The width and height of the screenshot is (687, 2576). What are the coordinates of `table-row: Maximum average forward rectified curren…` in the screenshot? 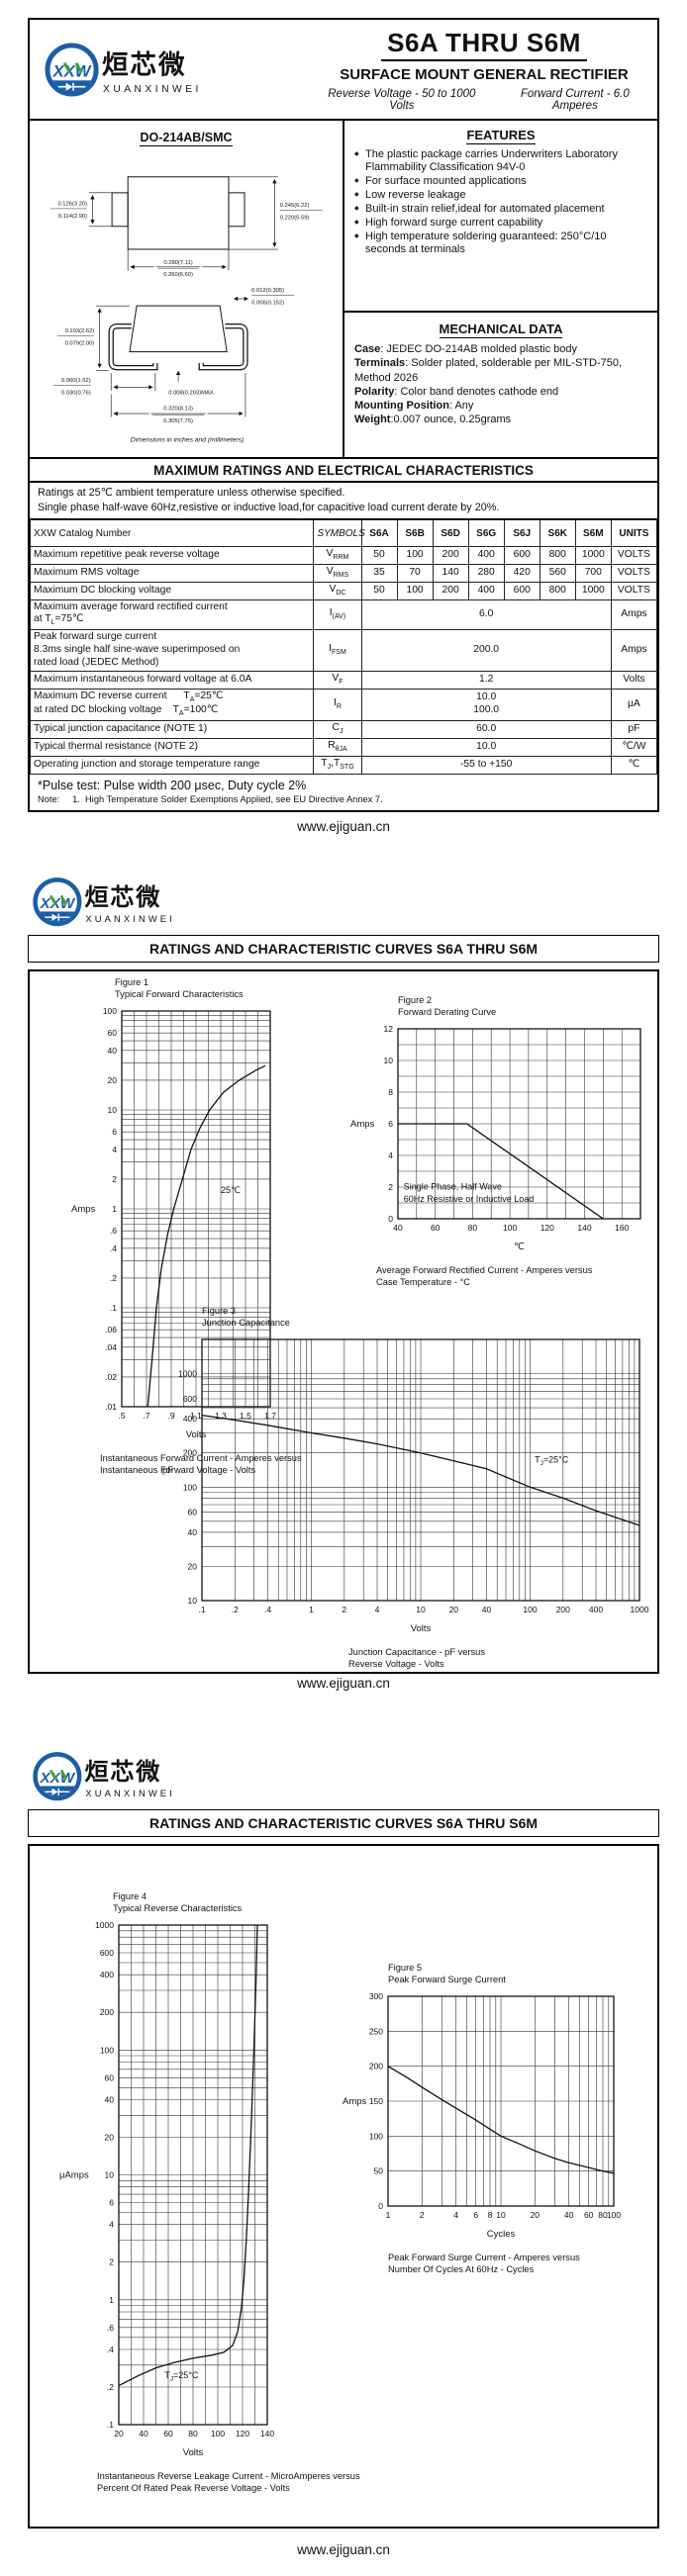 It's located at (343, 614).